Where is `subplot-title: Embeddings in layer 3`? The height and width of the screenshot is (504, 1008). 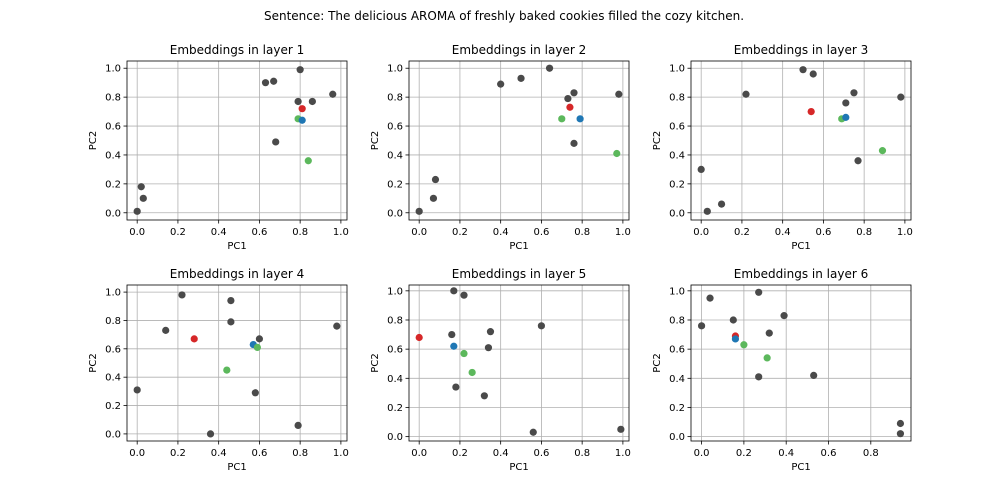
subplot-title: Embeddings in layer 3 is located at coordinates (801, 50).